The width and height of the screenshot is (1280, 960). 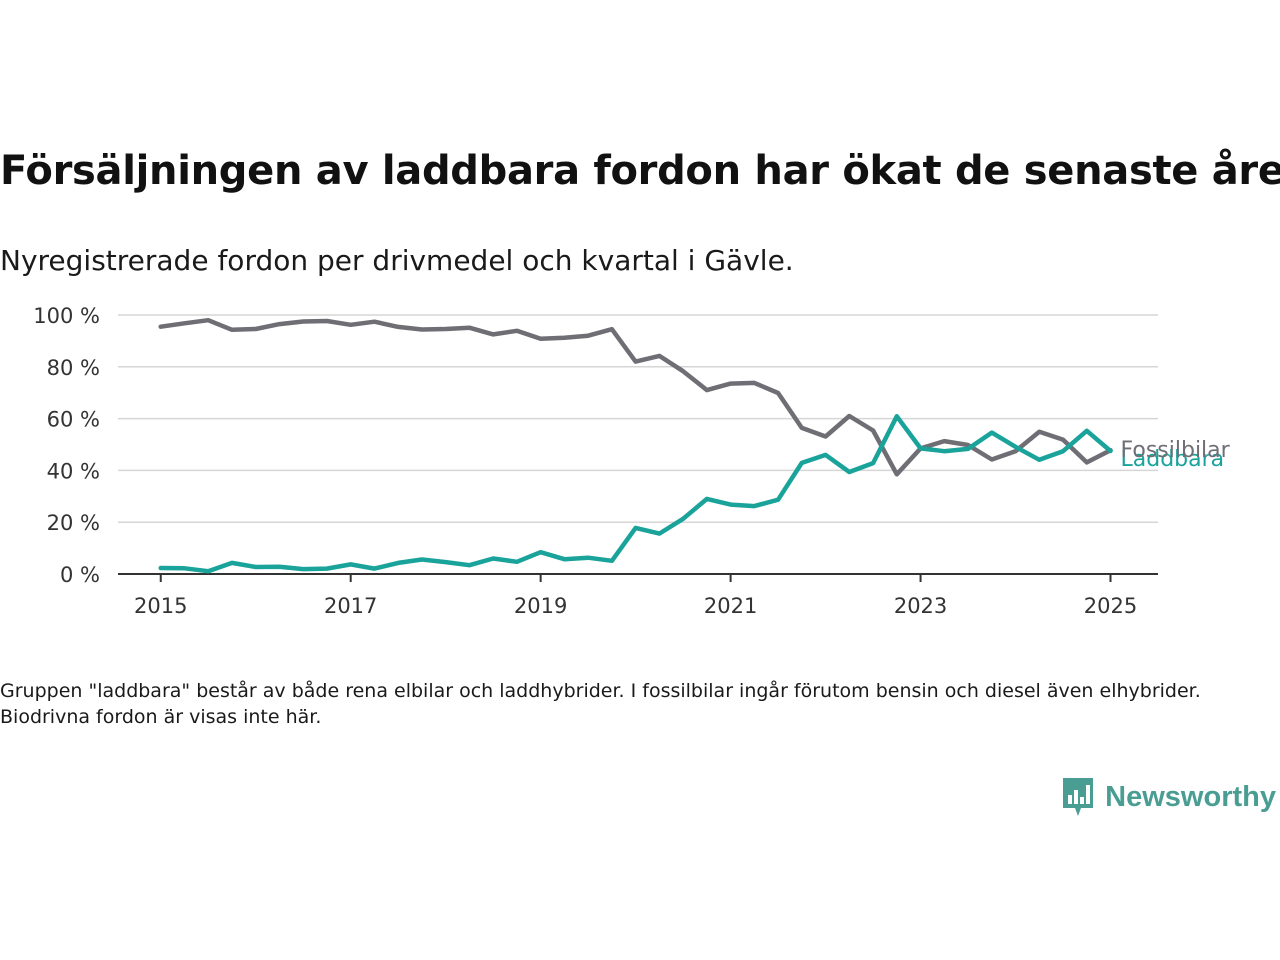 What do you see at coordinates (1190, 796) in the screenshot?
I see `brand-name: Newsworthy` at bounding box center [1190, 796].